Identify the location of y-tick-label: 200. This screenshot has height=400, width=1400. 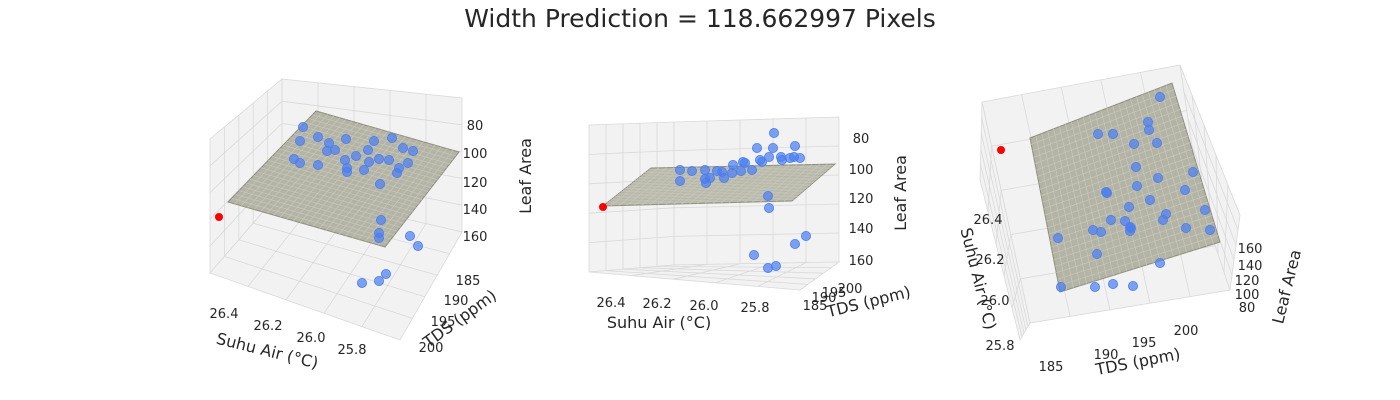
(1186, 331).